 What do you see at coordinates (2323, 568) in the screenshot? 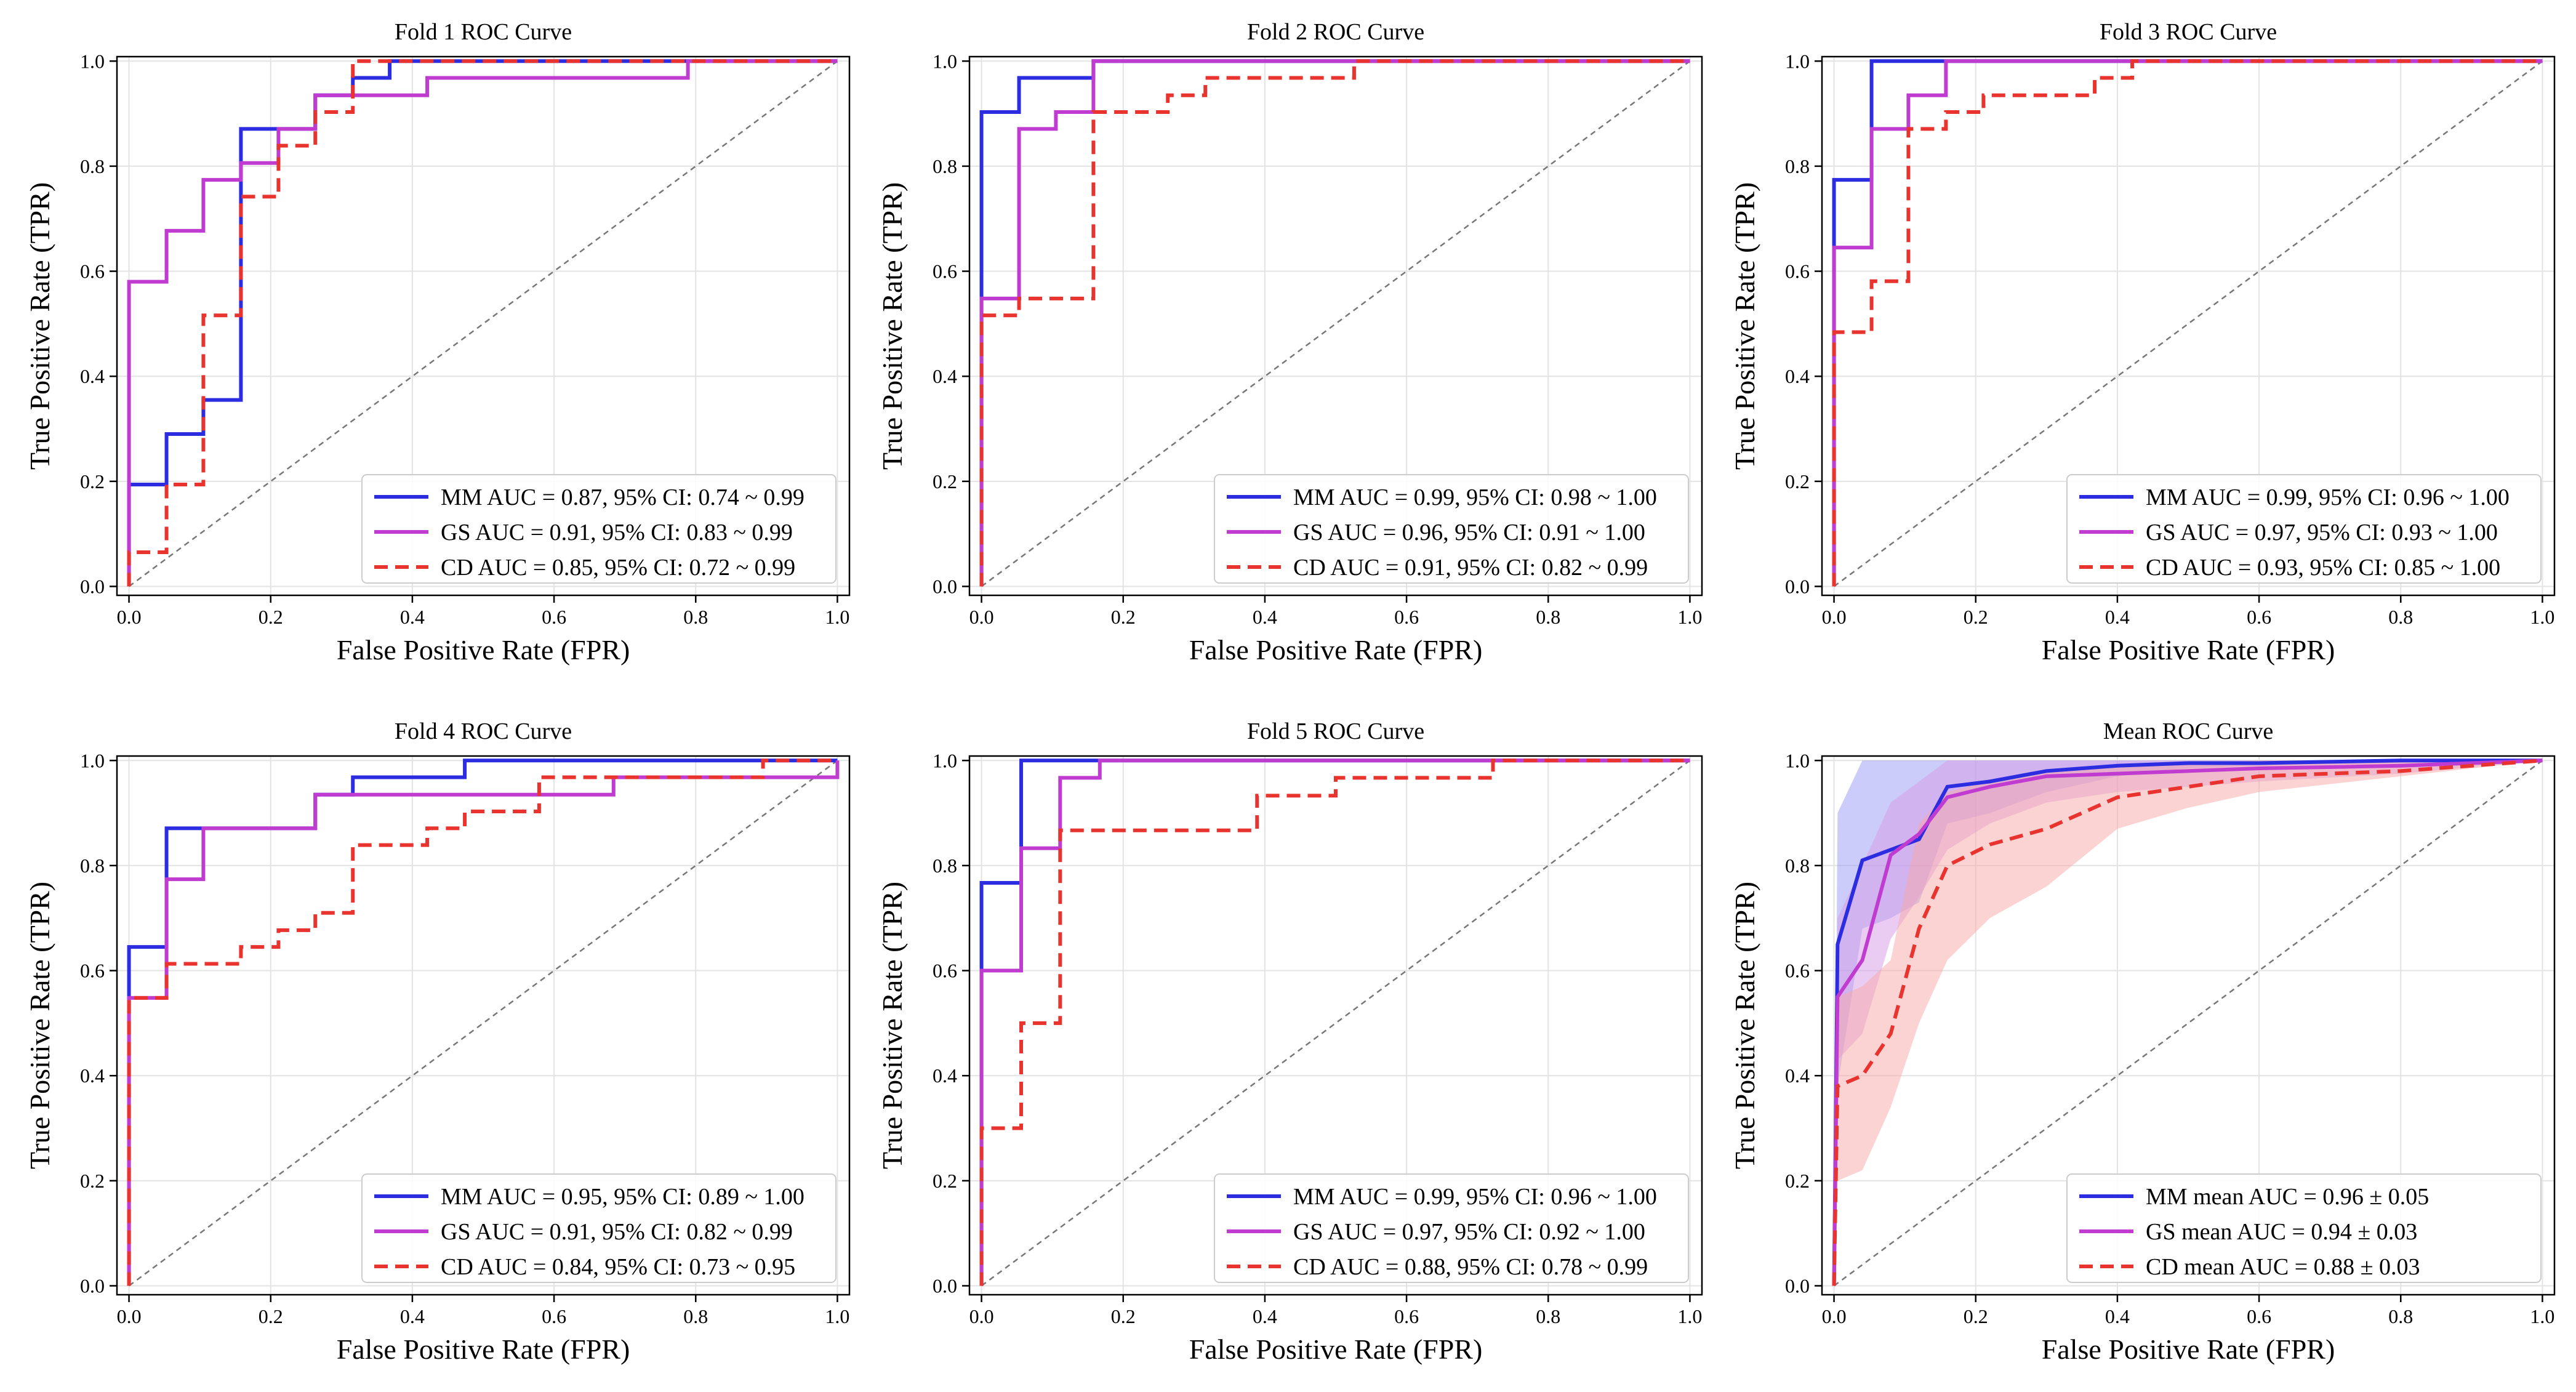
I see `legend-label: CD AUC = 0.93, 95% CI: 0.85 ~ 1.00` at bounding box center [2323, 568].